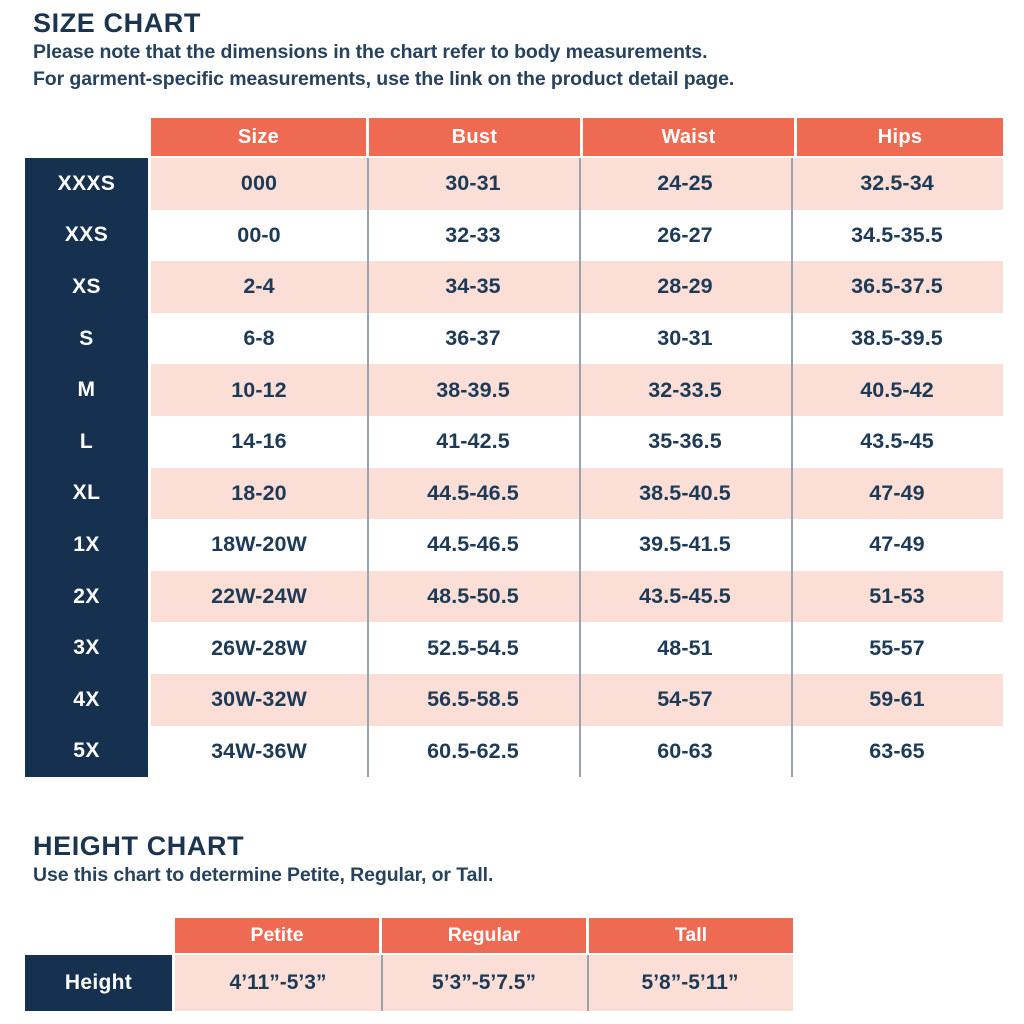 The image size is (1024, 1024). I want to click on cell-hips: 59-61, so click(897, 699).